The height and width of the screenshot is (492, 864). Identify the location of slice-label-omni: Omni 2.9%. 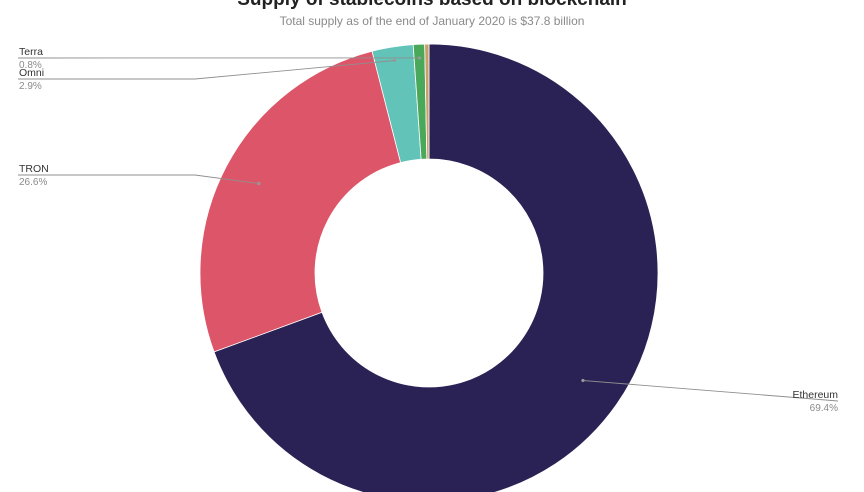
(207, 75).